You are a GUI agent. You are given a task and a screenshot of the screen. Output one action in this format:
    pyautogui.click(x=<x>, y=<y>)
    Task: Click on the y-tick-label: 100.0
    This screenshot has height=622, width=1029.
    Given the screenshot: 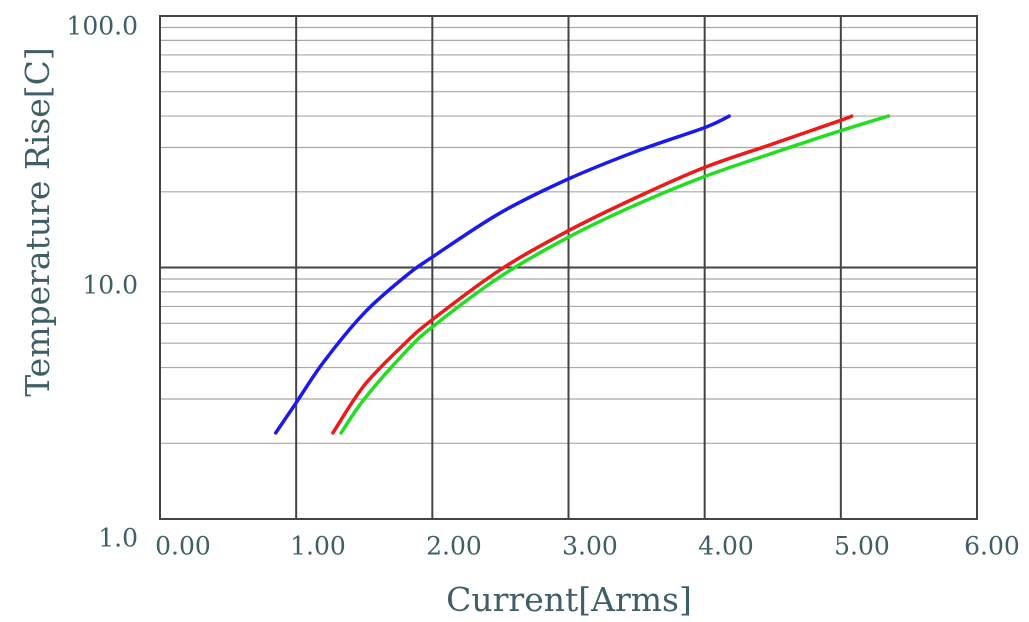 What is the action you would take?
    pyautogui.click(x=102, y=26)
    